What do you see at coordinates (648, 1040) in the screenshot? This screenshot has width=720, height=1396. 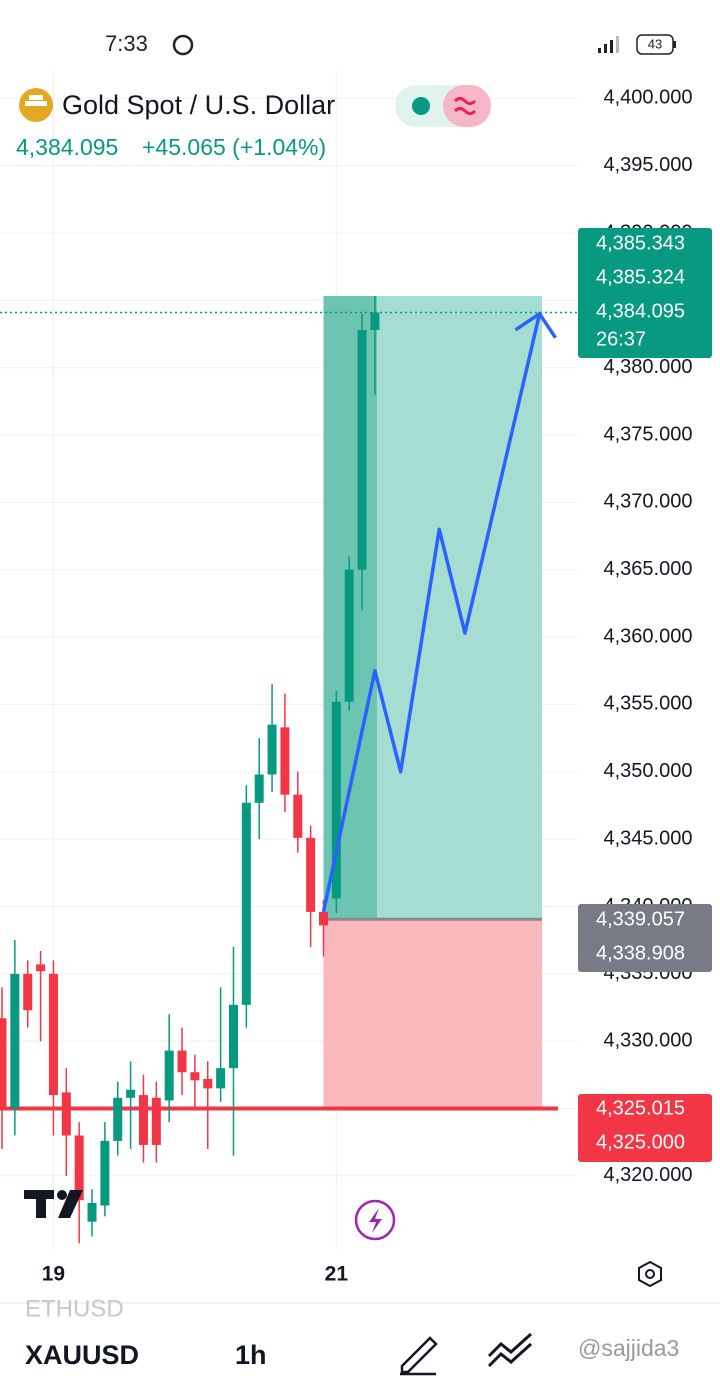 I see `y-tick-label: 4,330.000` at bounding box center [648, 1040].